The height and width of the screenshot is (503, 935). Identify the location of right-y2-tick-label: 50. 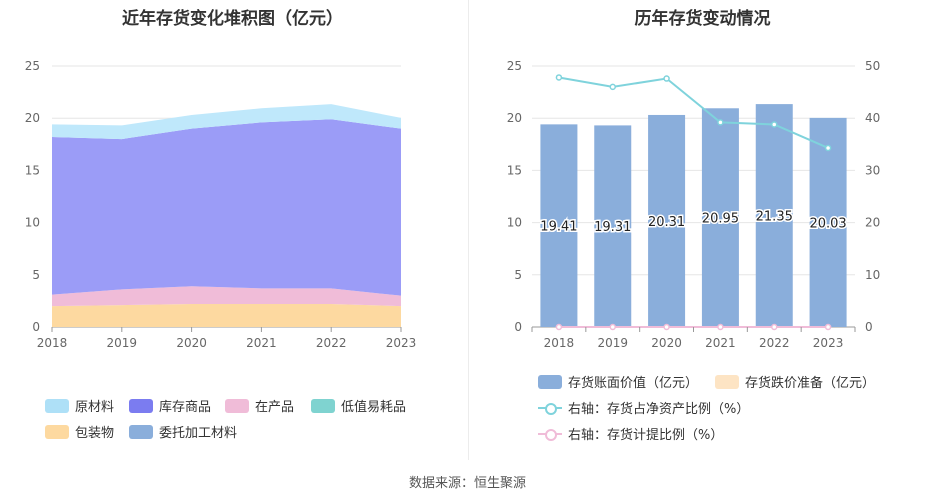
(872, 66).